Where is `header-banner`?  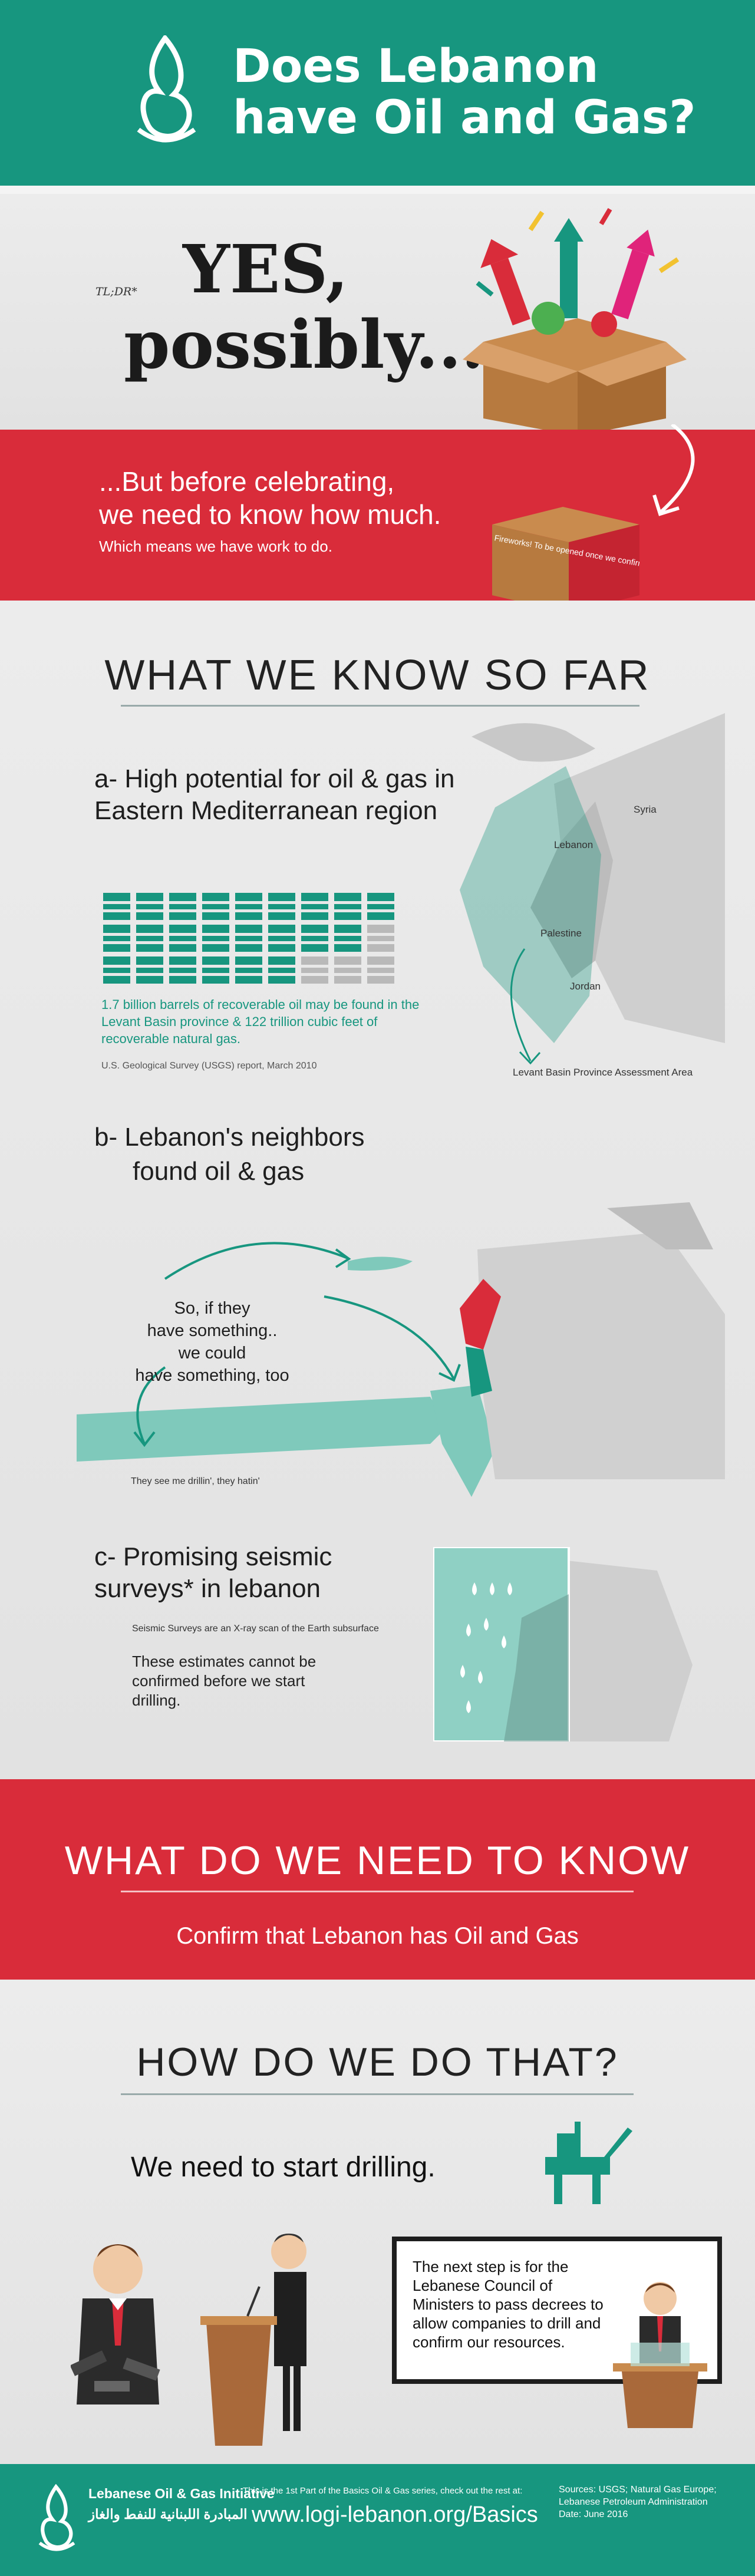 header-banner is located at coordinates (377, 93).